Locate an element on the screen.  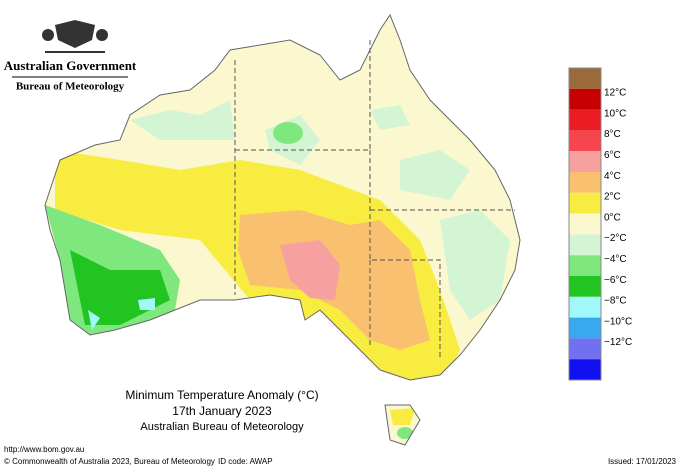
footer-issued: Issued: 17/01/2023 is located at coordinates (642, 461).